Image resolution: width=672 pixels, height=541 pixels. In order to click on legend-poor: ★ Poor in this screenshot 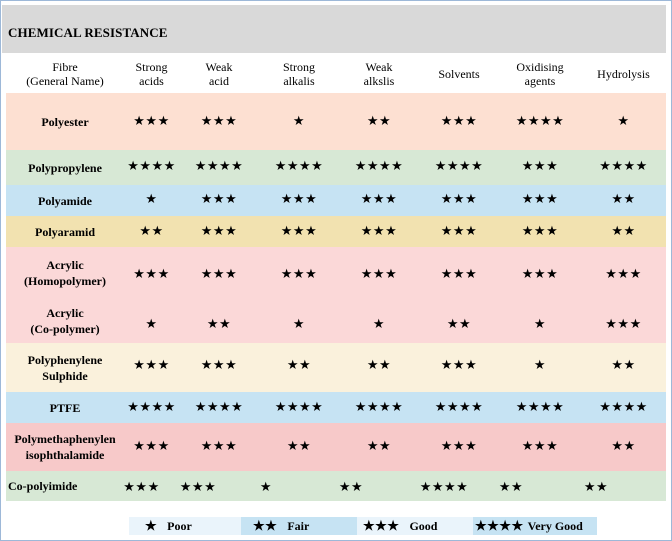, I will do `click(185, 526)`.